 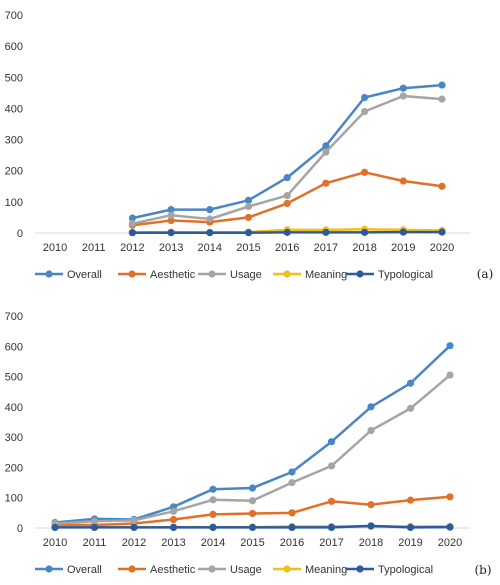 I want to click on legend-item-meaning: Meaning, so click(x=310, y=275).